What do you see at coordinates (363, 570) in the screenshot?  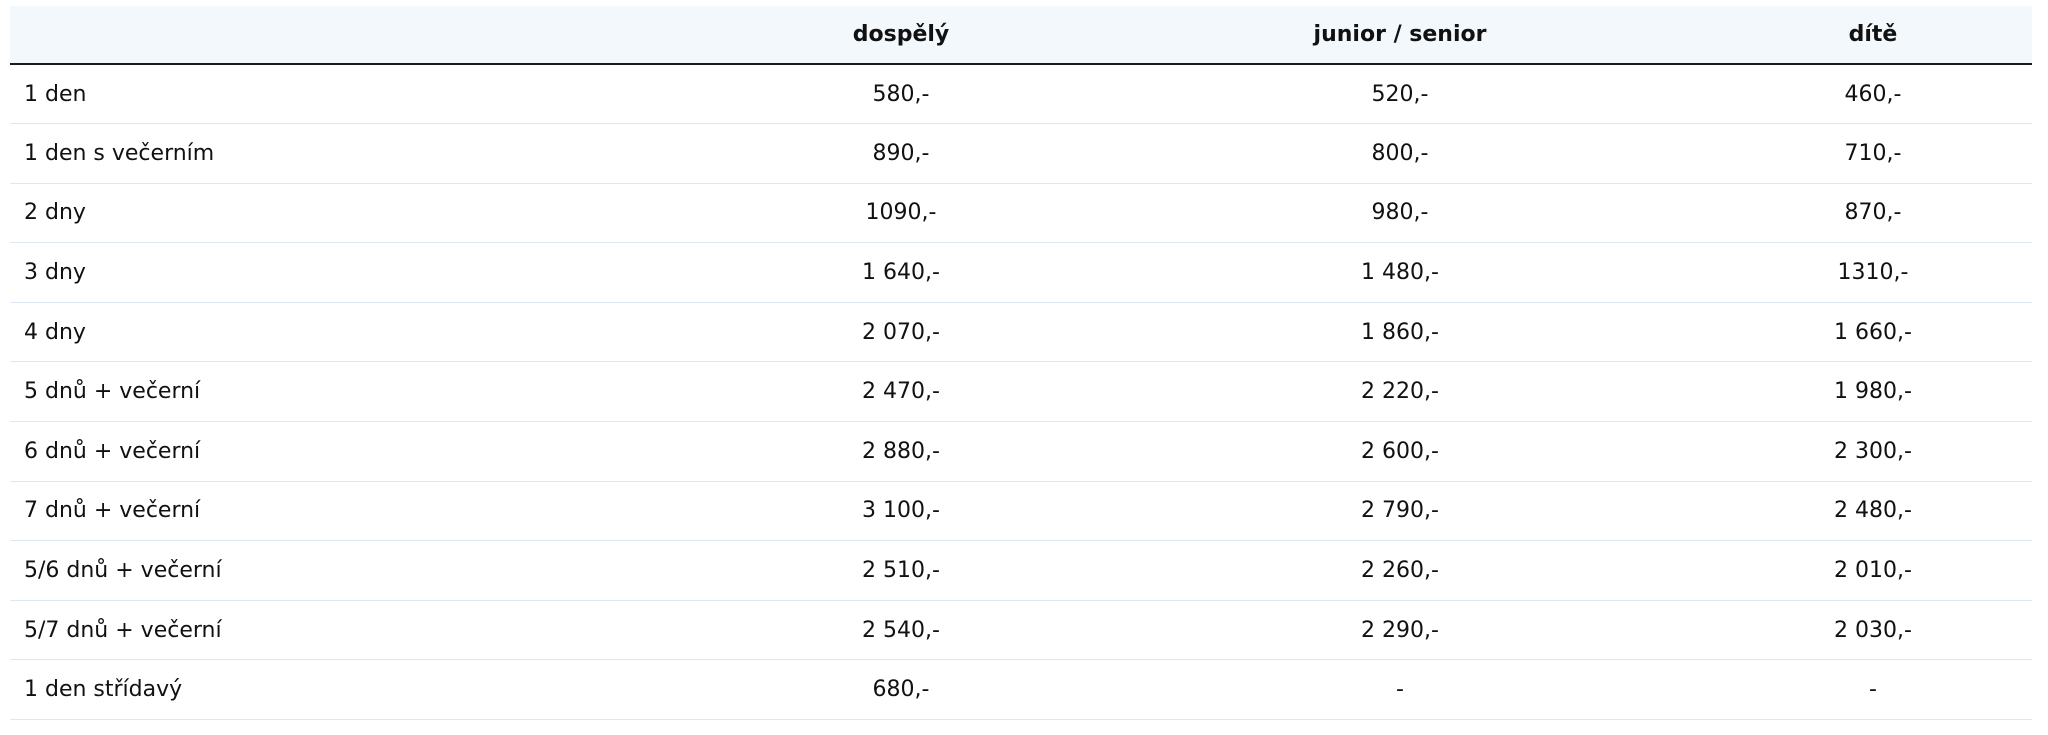 I see `row-label: 5/6 dnů + večerní` at bounding box center [363, 570].